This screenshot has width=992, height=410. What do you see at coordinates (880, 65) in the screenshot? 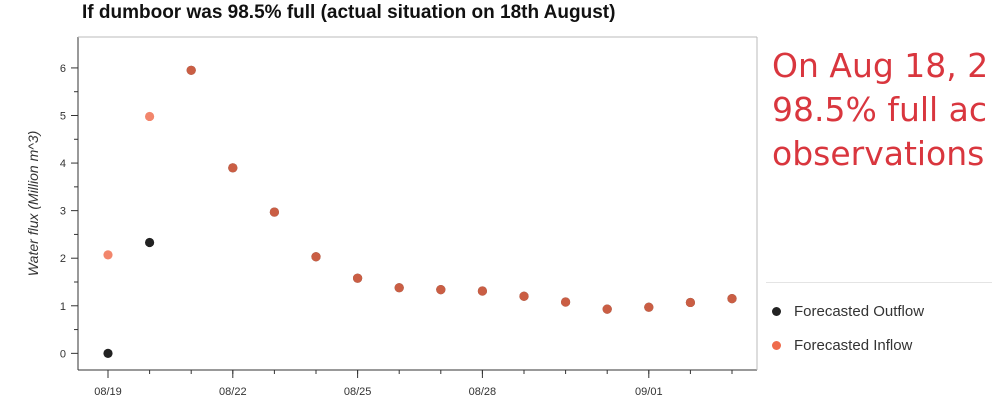
I see `side-note-line-1: On Aug 18, 2` at bounding box center [880, 65].